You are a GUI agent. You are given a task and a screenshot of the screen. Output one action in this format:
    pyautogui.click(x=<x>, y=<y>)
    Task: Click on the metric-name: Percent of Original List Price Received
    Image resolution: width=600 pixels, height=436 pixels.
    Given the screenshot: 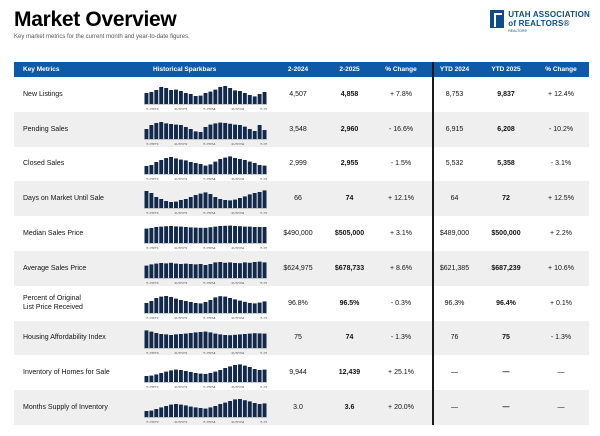 What is the action you would take?
    pyautogui.click(x=78, y=303)
    